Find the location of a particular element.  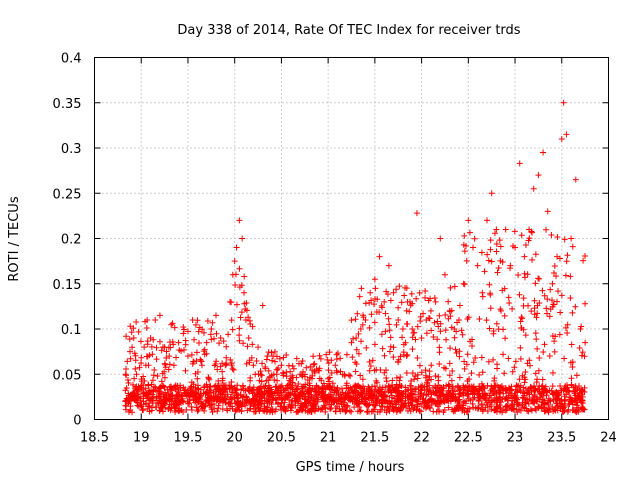

y-tick-label: 0.25 is located at coordinates (67, 194).